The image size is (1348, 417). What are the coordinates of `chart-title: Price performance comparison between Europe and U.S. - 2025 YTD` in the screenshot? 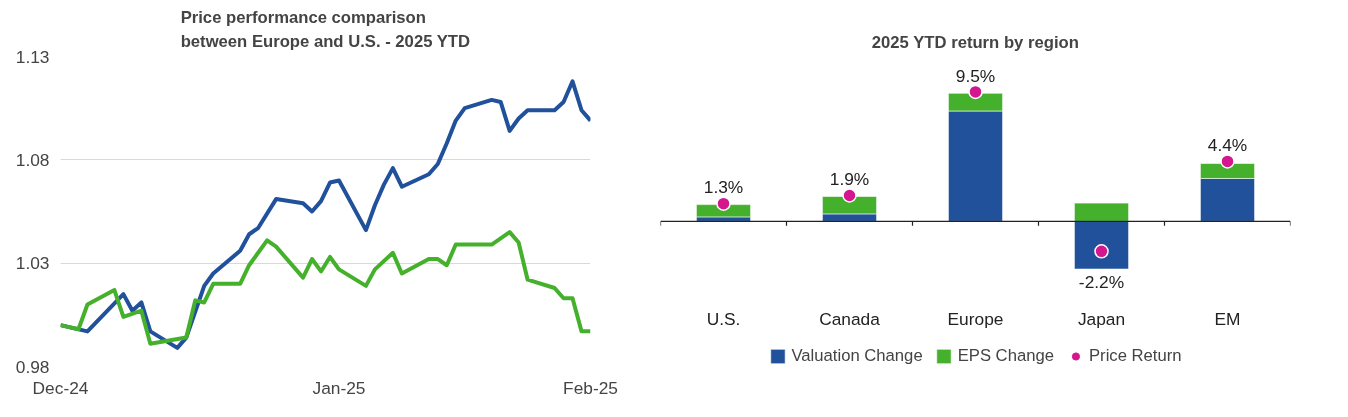 It's located at (325, 29).